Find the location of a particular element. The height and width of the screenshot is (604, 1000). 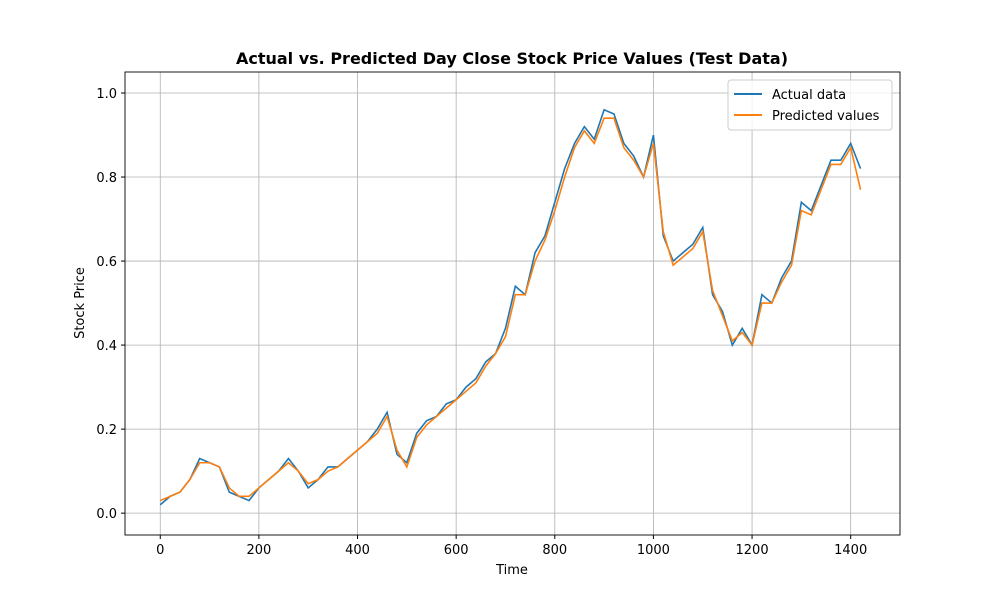

x-tick-label: 400 is located at coordinates (357, 550).